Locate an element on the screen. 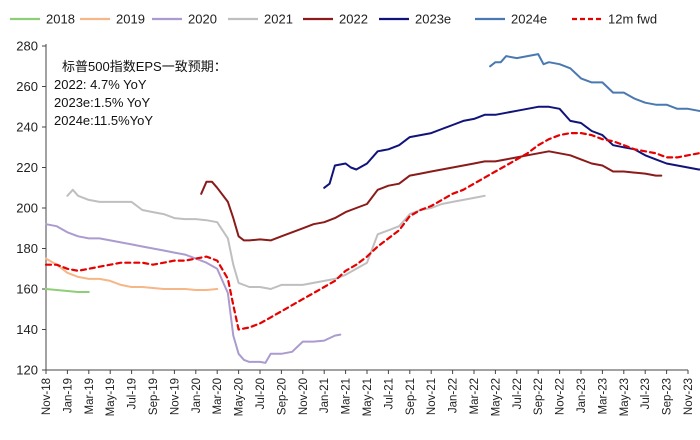 Image resolution: width=700 pixels, height=440 pixels. annotation-line-4: 2024e:11.5%YoY is located at coordinates (103, 120).